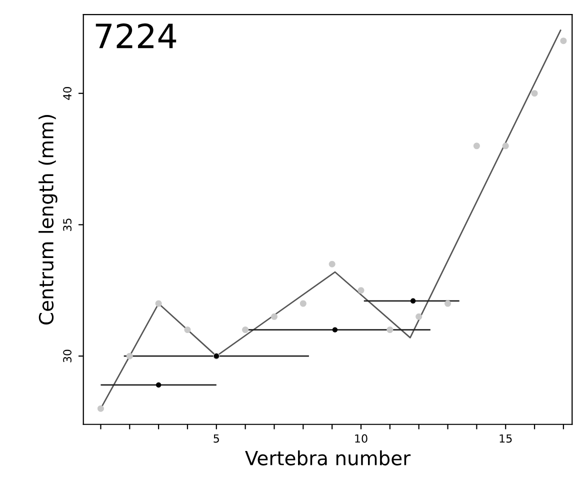 The height and width of the screenshot is (485, 575). I want to click on y-tick-label: 40, so click(67, 93).